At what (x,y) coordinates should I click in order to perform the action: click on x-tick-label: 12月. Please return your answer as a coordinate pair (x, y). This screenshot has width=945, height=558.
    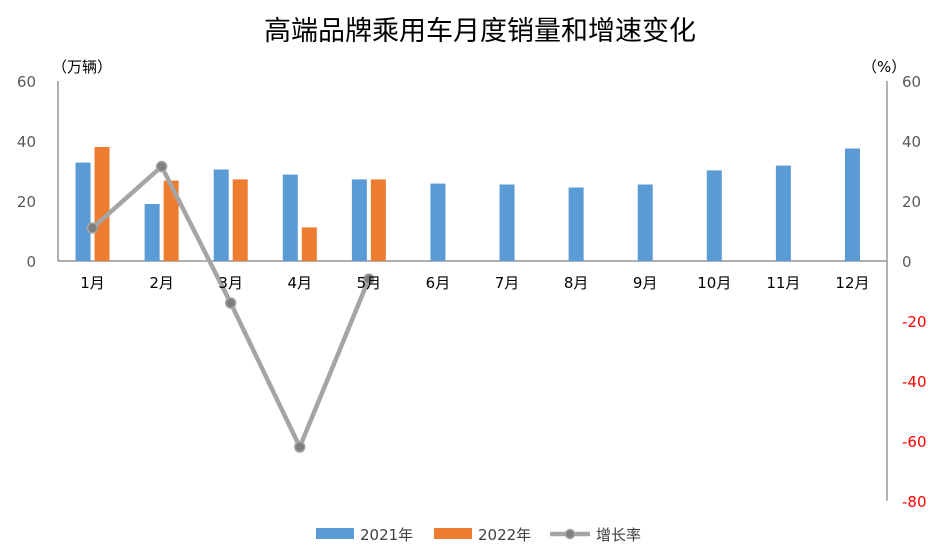
    Looking at the image, I should click on (852, 283).